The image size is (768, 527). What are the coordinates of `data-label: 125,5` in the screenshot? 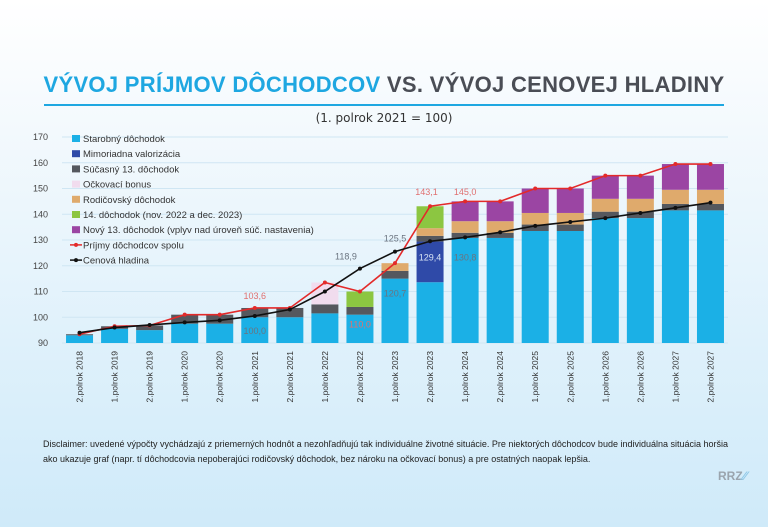 It's located at (395, 238).